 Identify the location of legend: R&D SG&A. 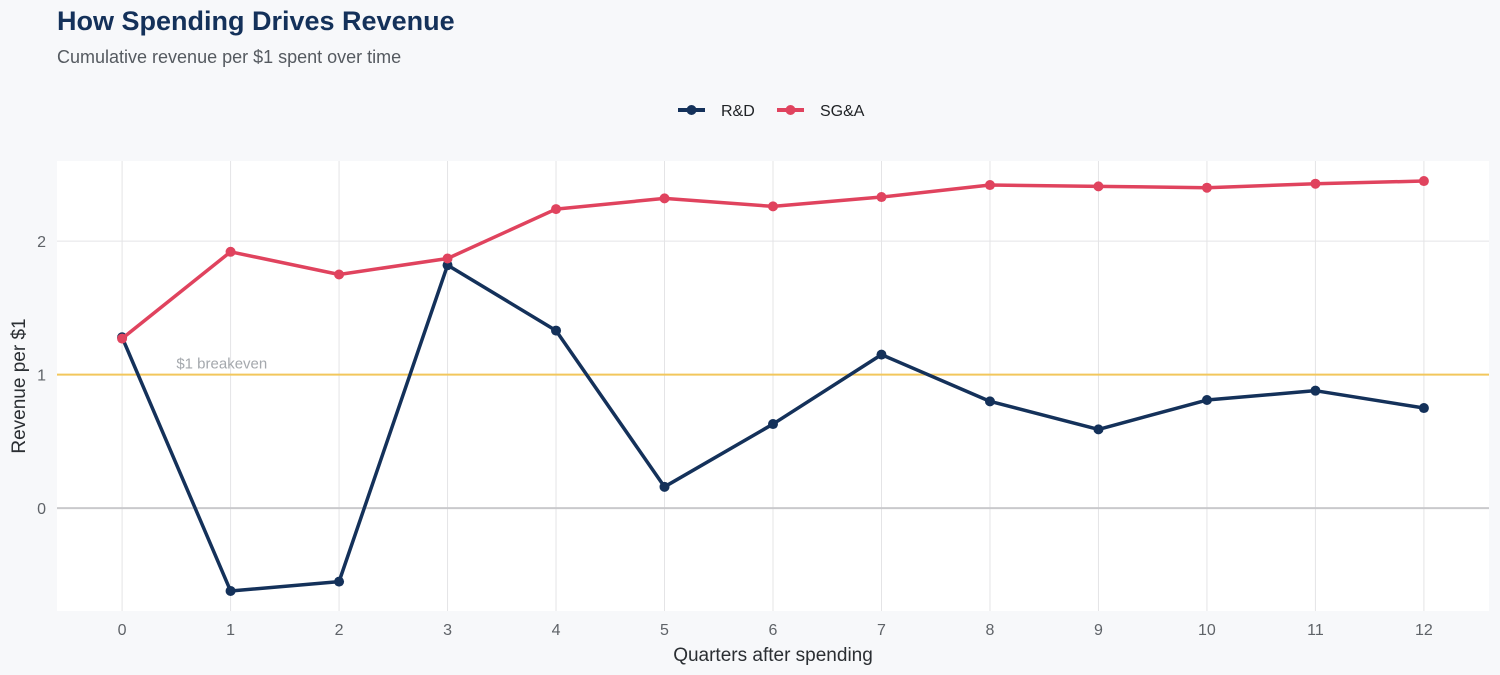
(771, 111).